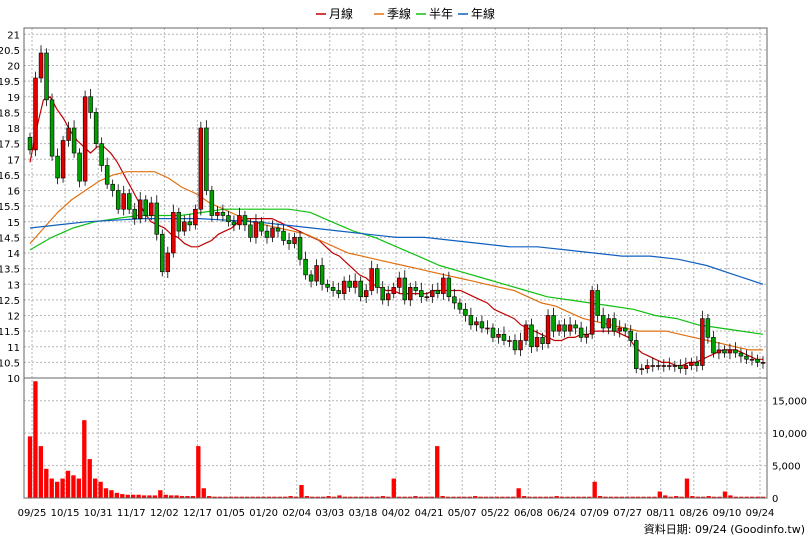  Describe the element at coordinates (13, 223) in the screenshot. I see `price-tick-label: 15` at that location.